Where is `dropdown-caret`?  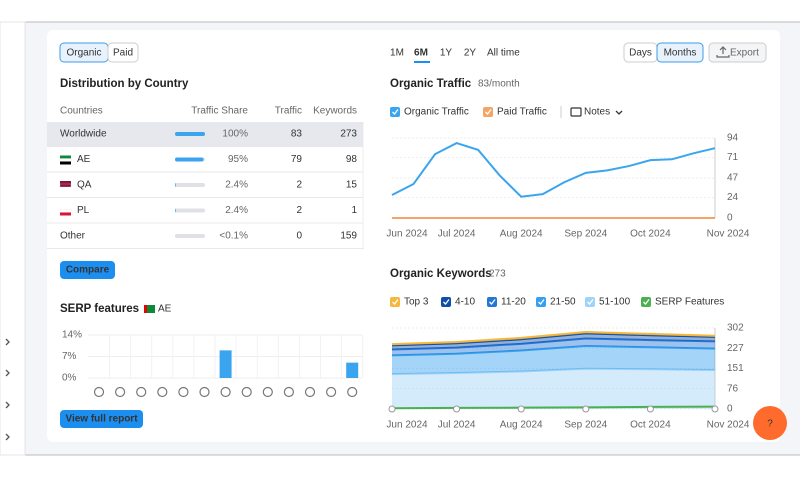
dropdown-caret is located at coordinates (619, 112).